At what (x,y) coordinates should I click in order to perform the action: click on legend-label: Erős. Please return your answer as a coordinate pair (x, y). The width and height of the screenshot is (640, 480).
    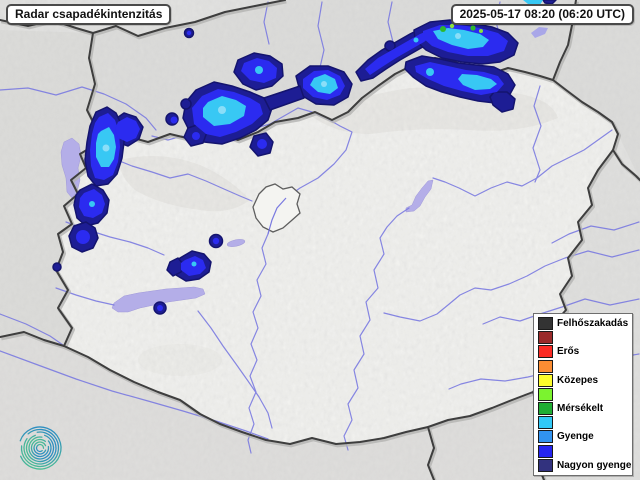
    Looking at the image, I should click on (568, 352).